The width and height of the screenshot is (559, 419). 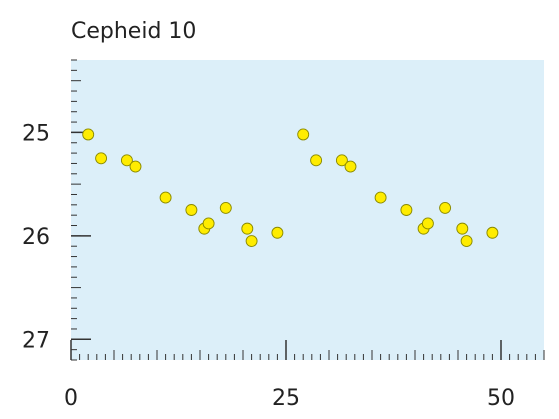 I want to click on x-tick-label: 50, so click(x=501, y=398).